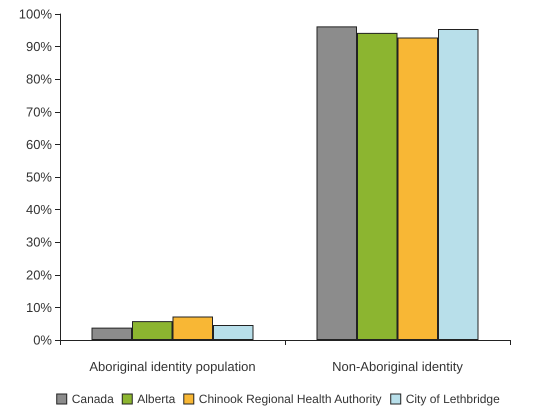 This screenshot has width=556, height=414. I want to click on x-tick-label: Non-Aboriginal identity, so click(398, 366).